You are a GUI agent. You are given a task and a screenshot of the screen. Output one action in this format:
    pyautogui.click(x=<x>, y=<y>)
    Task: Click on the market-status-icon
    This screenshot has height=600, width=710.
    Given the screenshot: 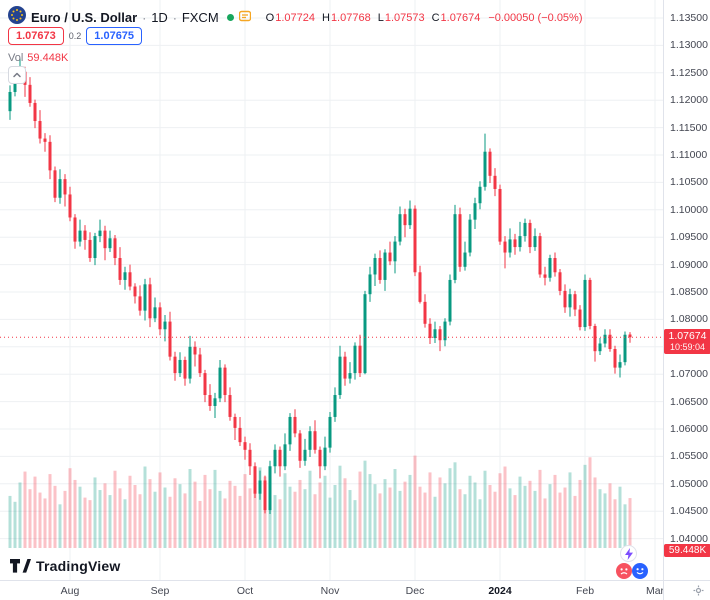 What is the action you would take?
    pyautogui.click(x=230, y=17)
    